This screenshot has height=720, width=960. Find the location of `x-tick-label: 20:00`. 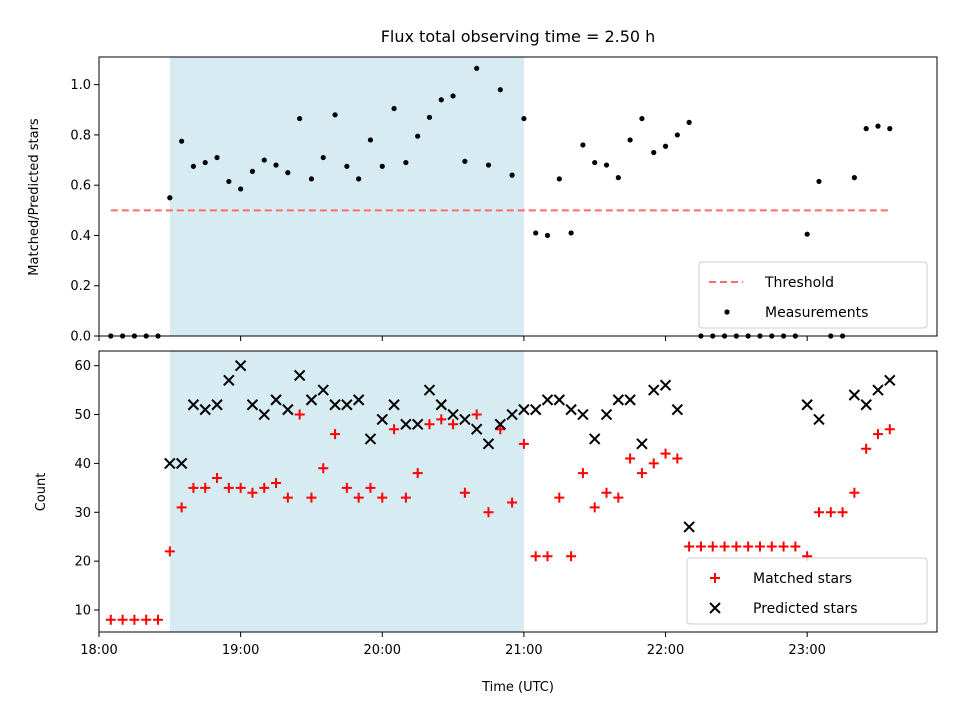

x-tick-label: 20:00 is located at coordinates (382, 650).